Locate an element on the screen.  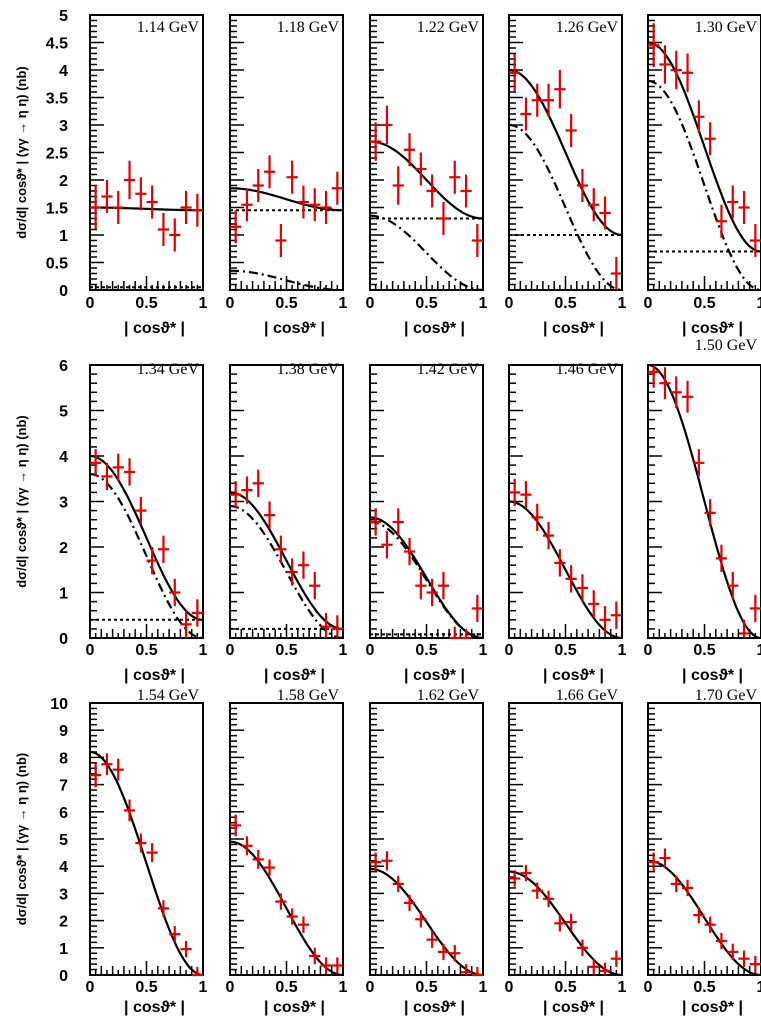
panel-1-18-GeV: 0 0.5 1 | cosϑ* | 1.18 GeV is located at coordinates (287, 175).